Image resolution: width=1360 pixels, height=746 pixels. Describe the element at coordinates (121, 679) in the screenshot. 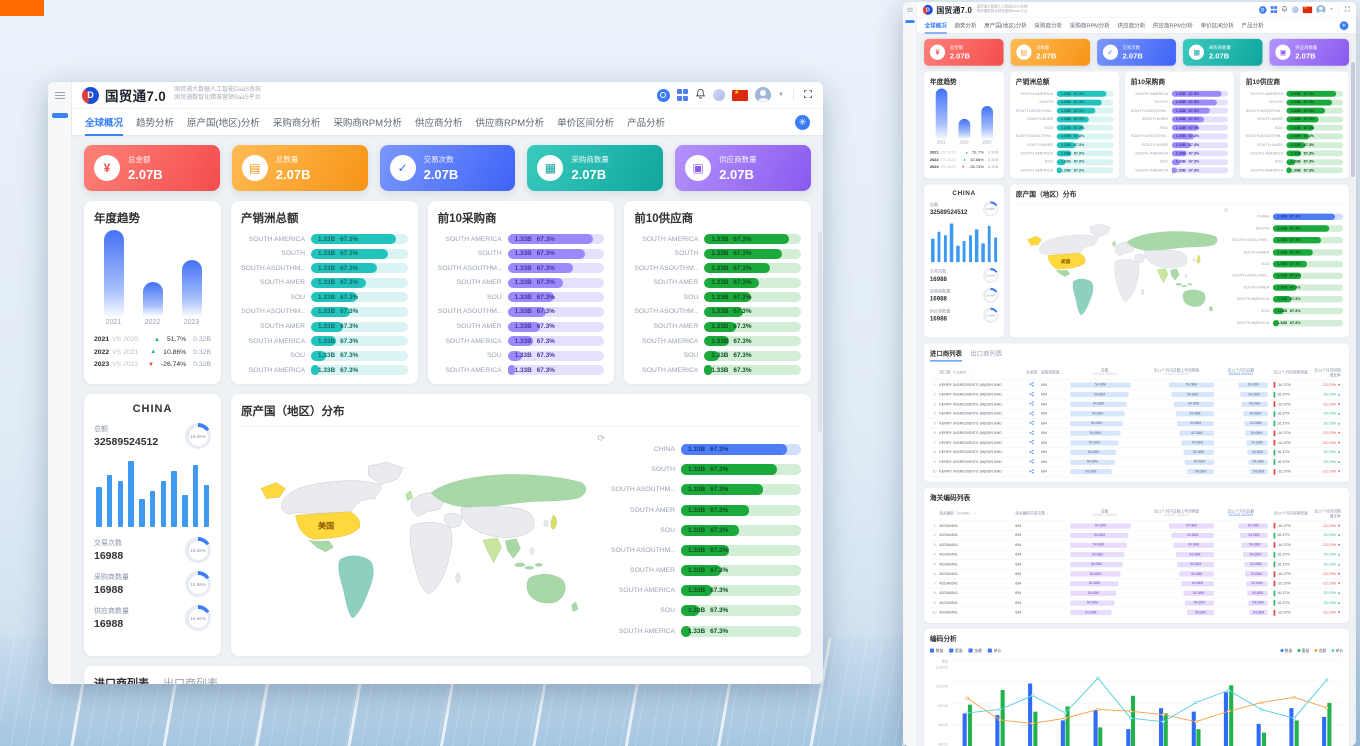

I see `list-tab: 进口商列表` at that location.